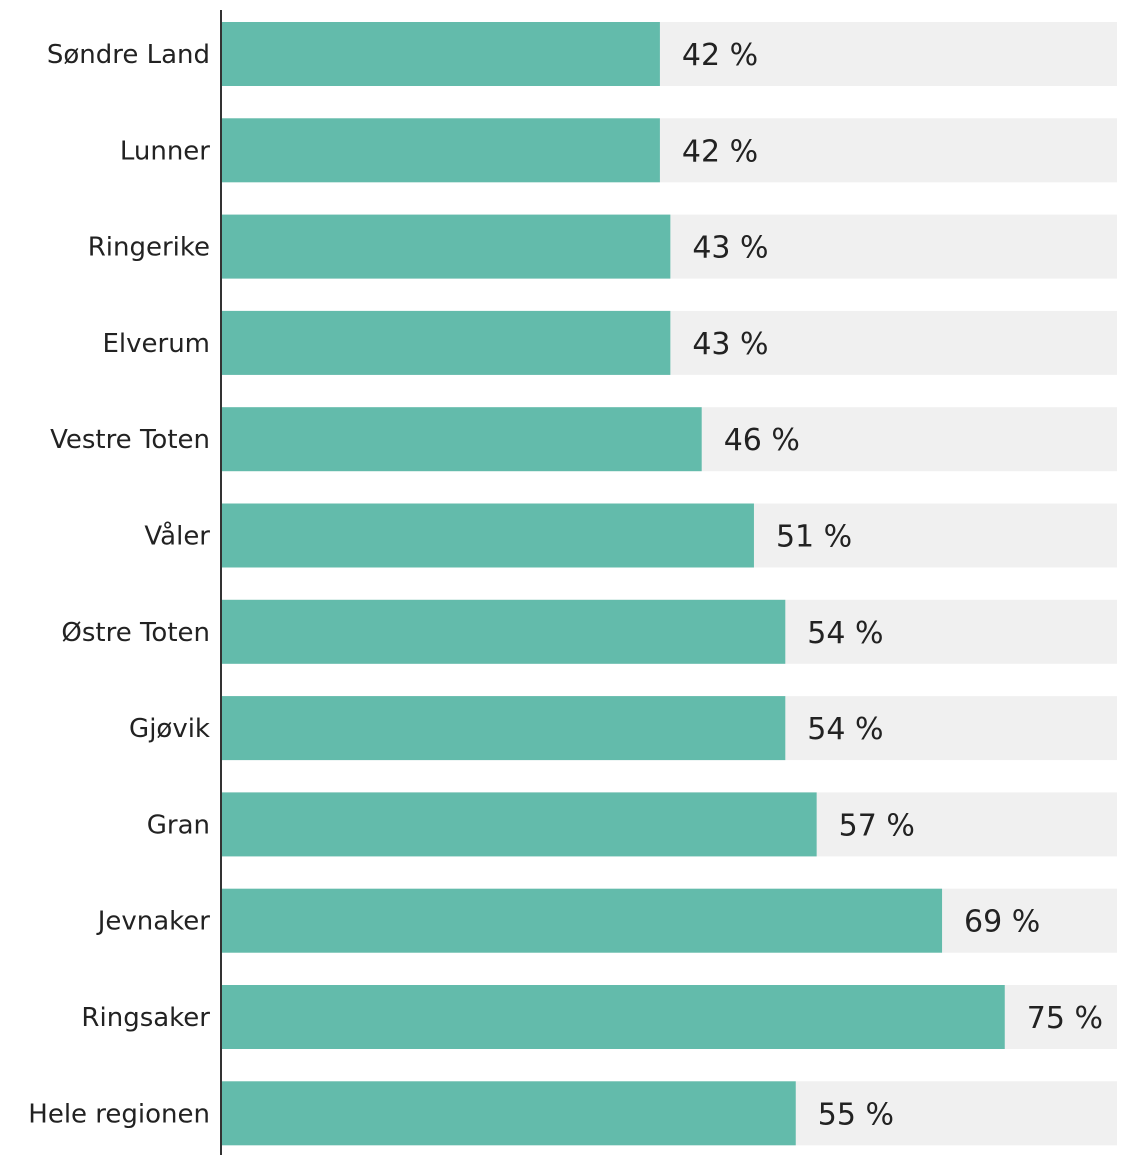  I want to click on value-label: 55 %, so click(856, 1114).